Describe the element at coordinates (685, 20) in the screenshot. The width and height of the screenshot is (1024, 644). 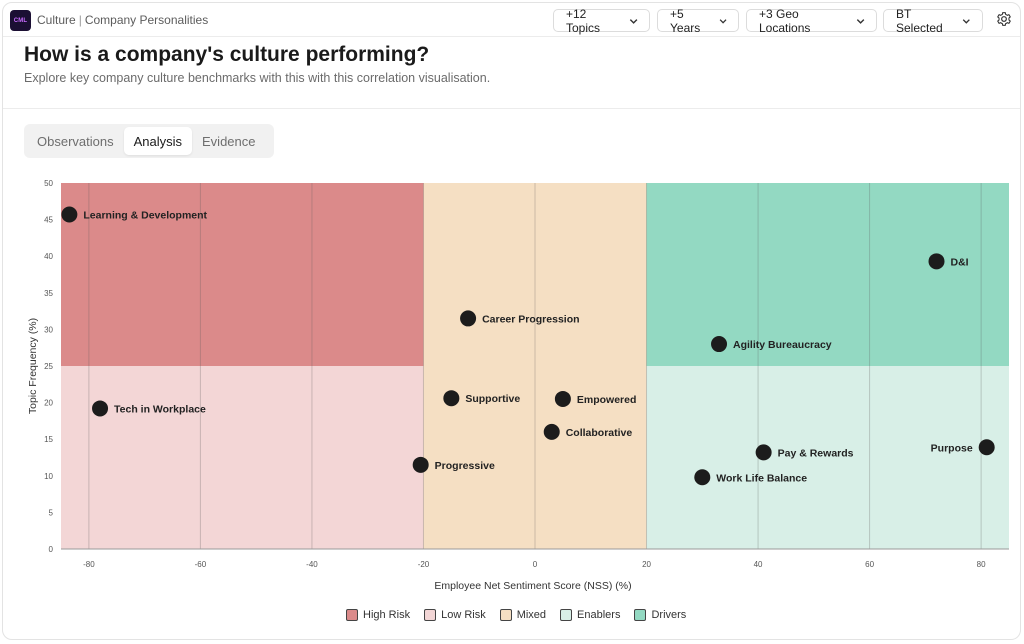
I see `years-filter-label: +5 Years` at that location.